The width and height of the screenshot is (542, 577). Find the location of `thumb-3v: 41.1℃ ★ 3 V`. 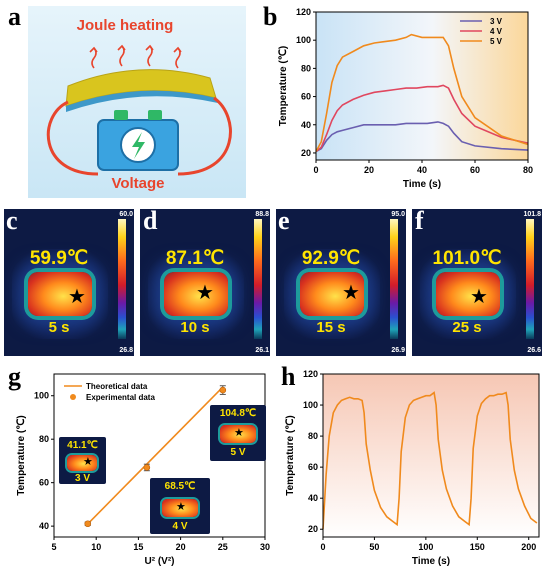

thumb-3v: 41.1℃ ★ 3 V is located at coordinates (82, 460).